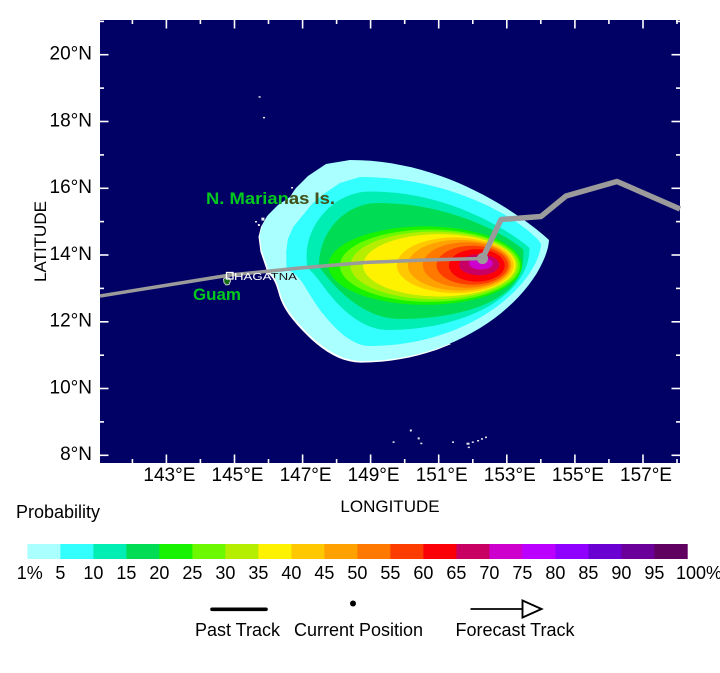 This screenshot has height=673, width=720. Describe the element at coordinates (358, 630) in the screenshot. I see `svg-text: Current Position` at that location.